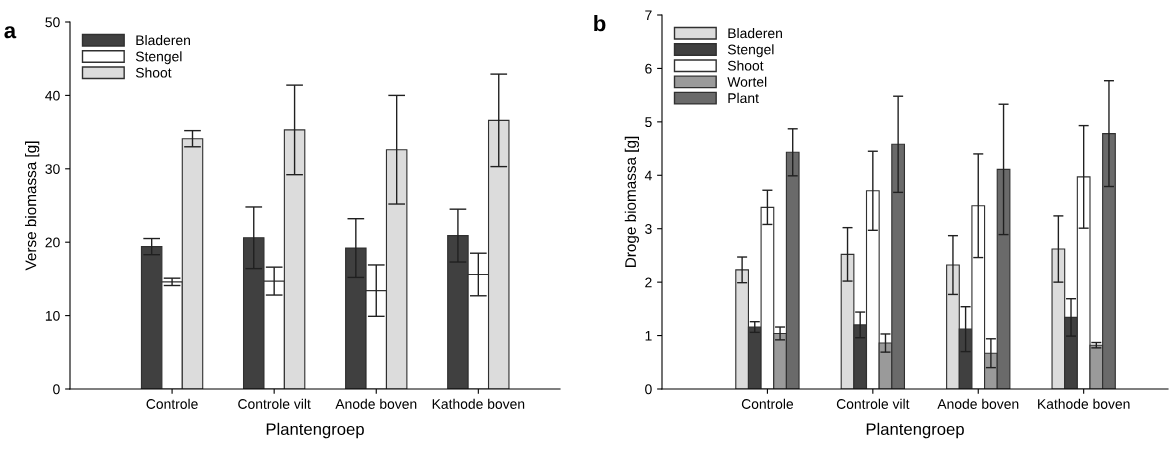  Describe the element at coordinates (743, 98) in the screenshot. I see `legend-label: Plant` at that location.